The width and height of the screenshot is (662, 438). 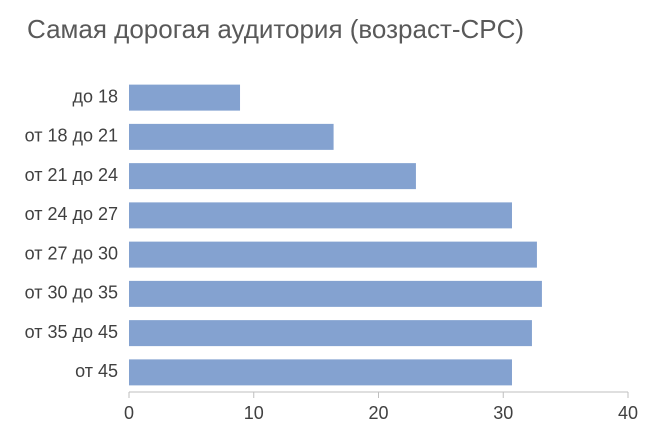 I want to click on chart-title: Самая дорогая аудитория (возраст-CPC), so click(x=275, y=29).